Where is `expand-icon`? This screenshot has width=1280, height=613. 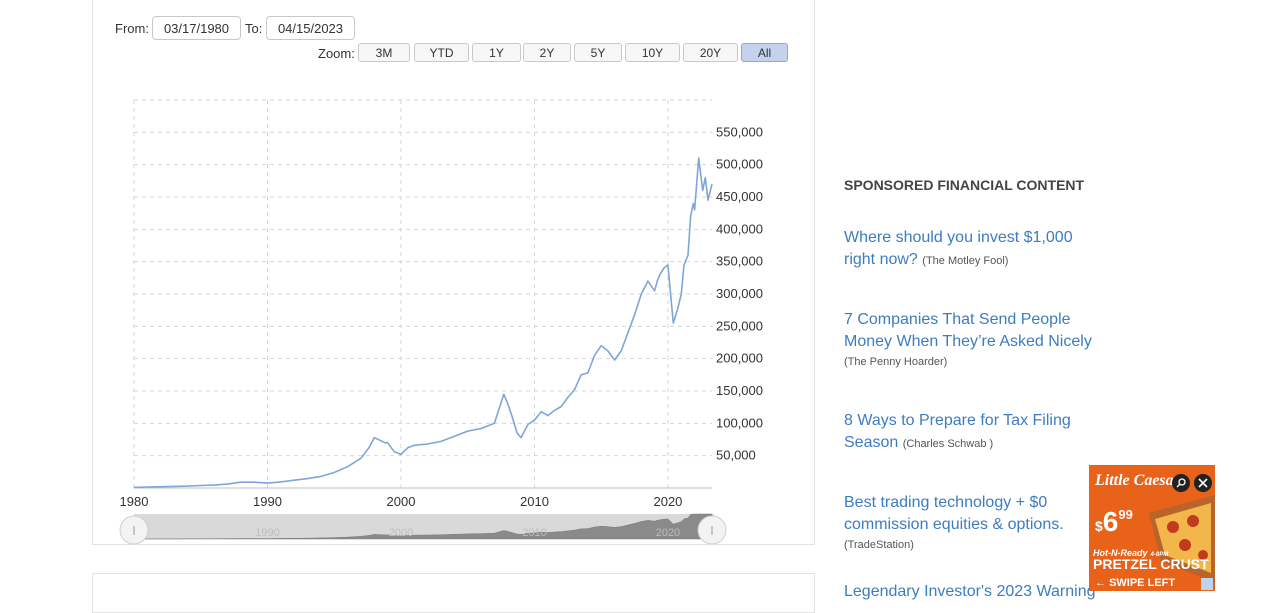 expand-icon is located at coordinates (1181, 483).